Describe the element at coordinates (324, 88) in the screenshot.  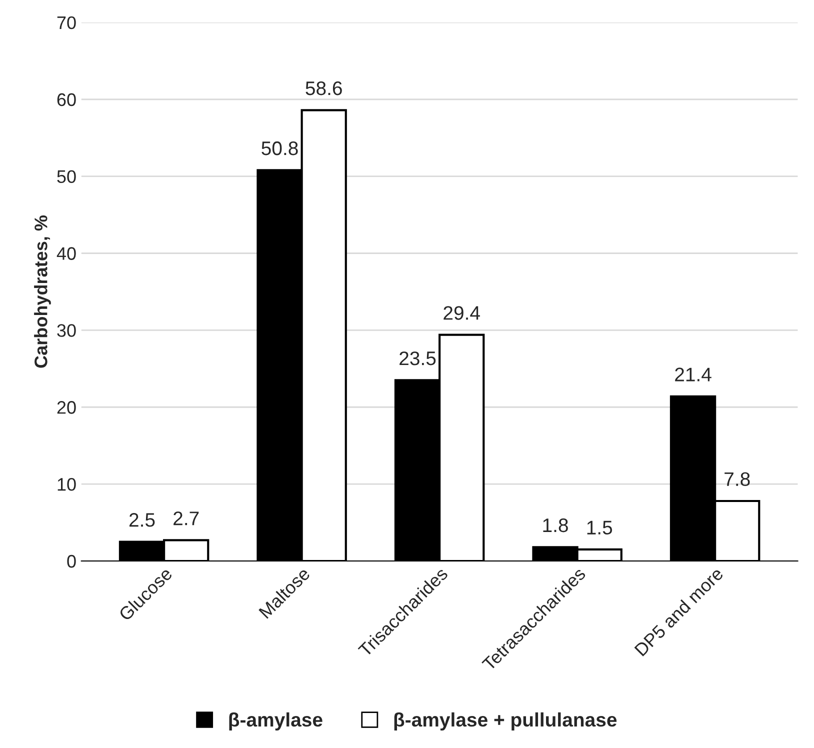
I see `data-label: 58.6` at that location.